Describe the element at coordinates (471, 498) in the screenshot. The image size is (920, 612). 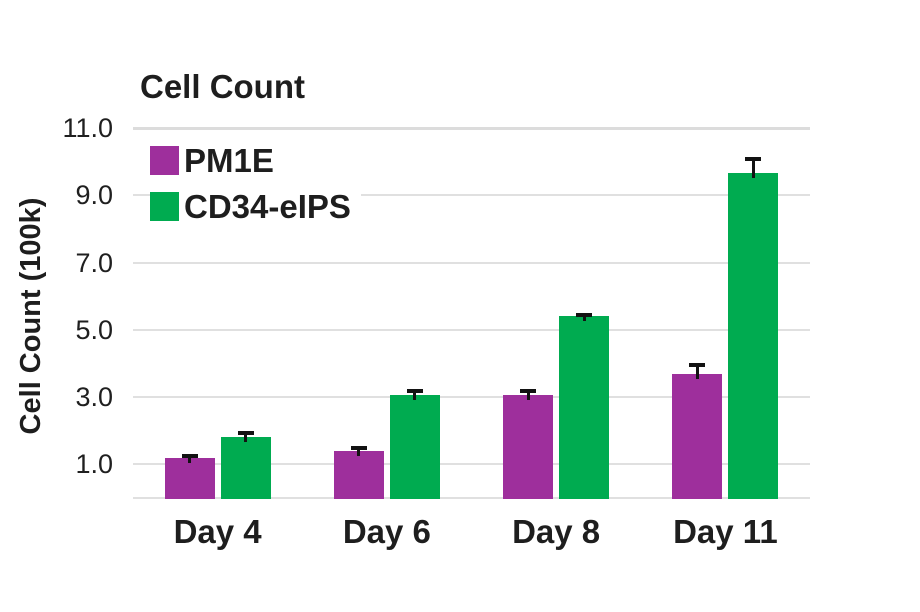
I see `x-axis-baseline` at that location.